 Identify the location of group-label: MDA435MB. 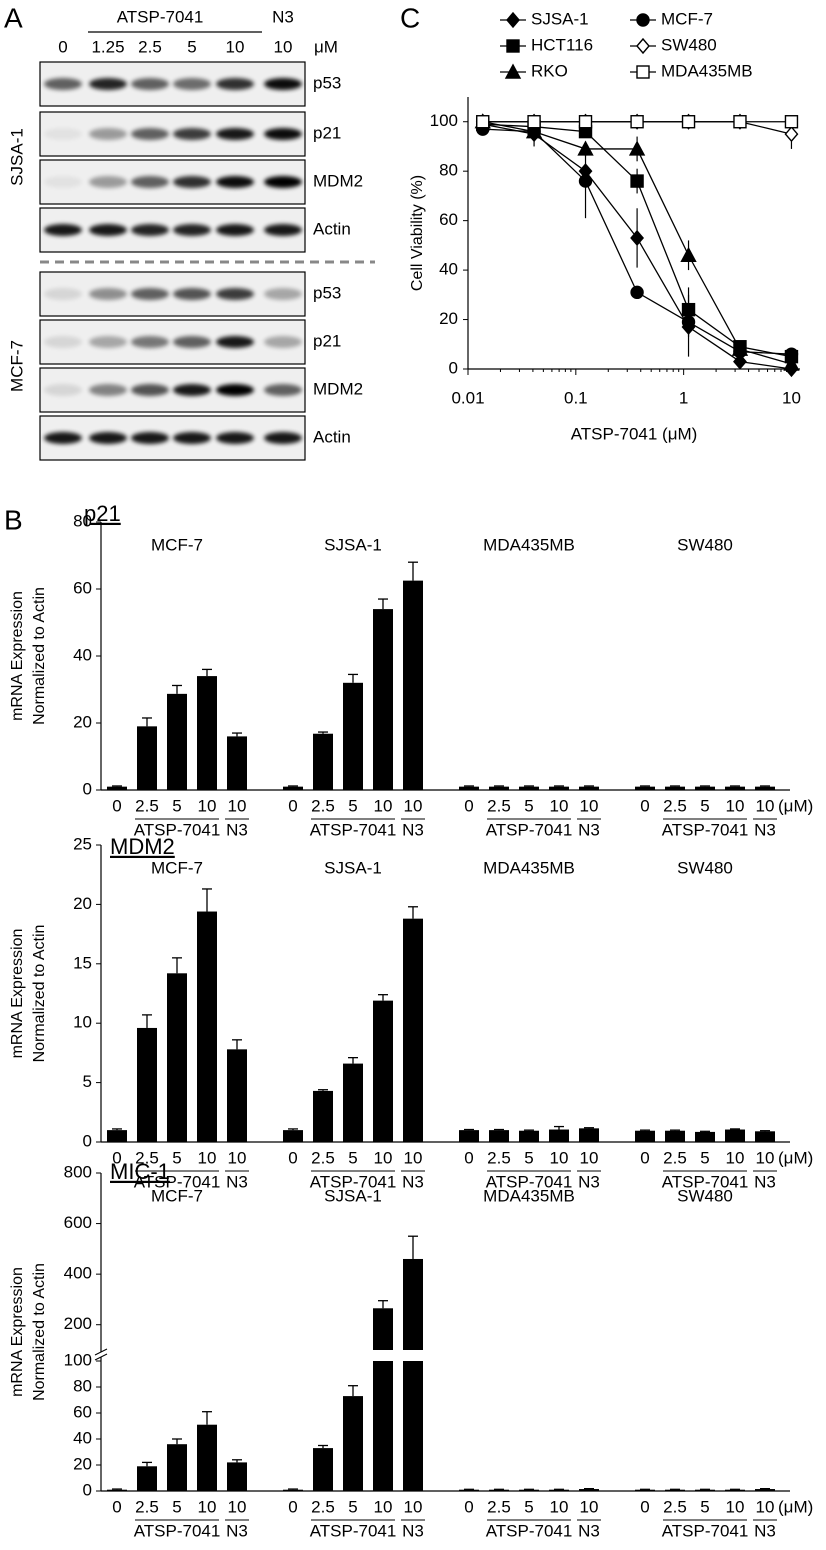
(529, 544).